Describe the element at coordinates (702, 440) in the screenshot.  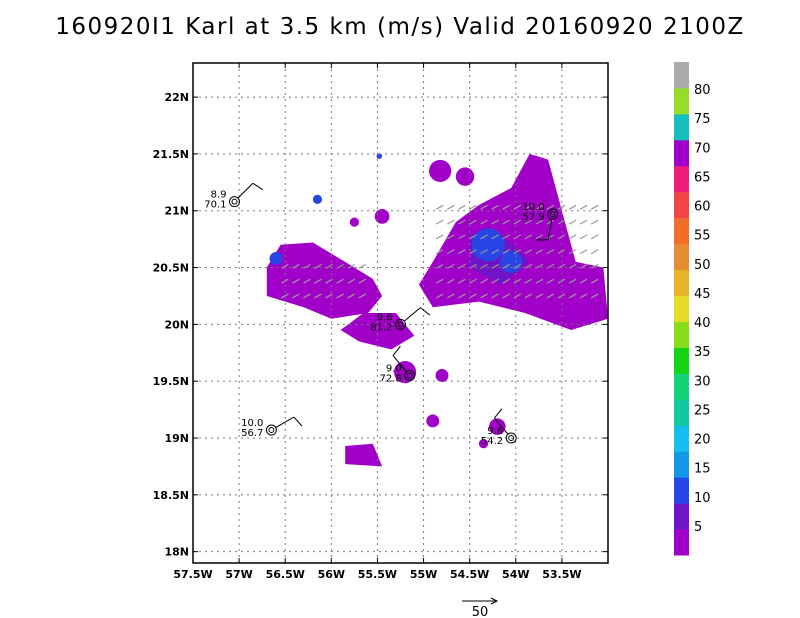
I see `colorbar-label: 20` at that location.